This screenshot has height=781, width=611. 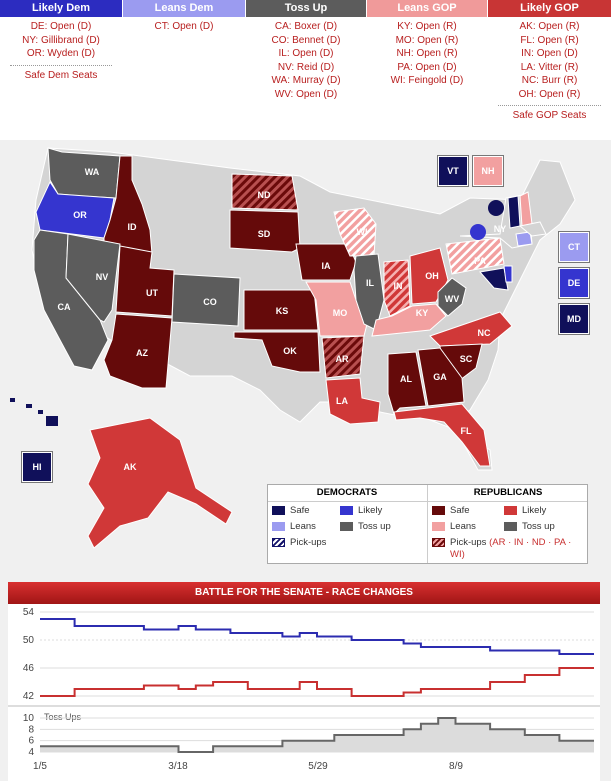 What do you see at coordinates (494, 279) in the screenshot?
I see `state-md` at bounding box center [494, 279].